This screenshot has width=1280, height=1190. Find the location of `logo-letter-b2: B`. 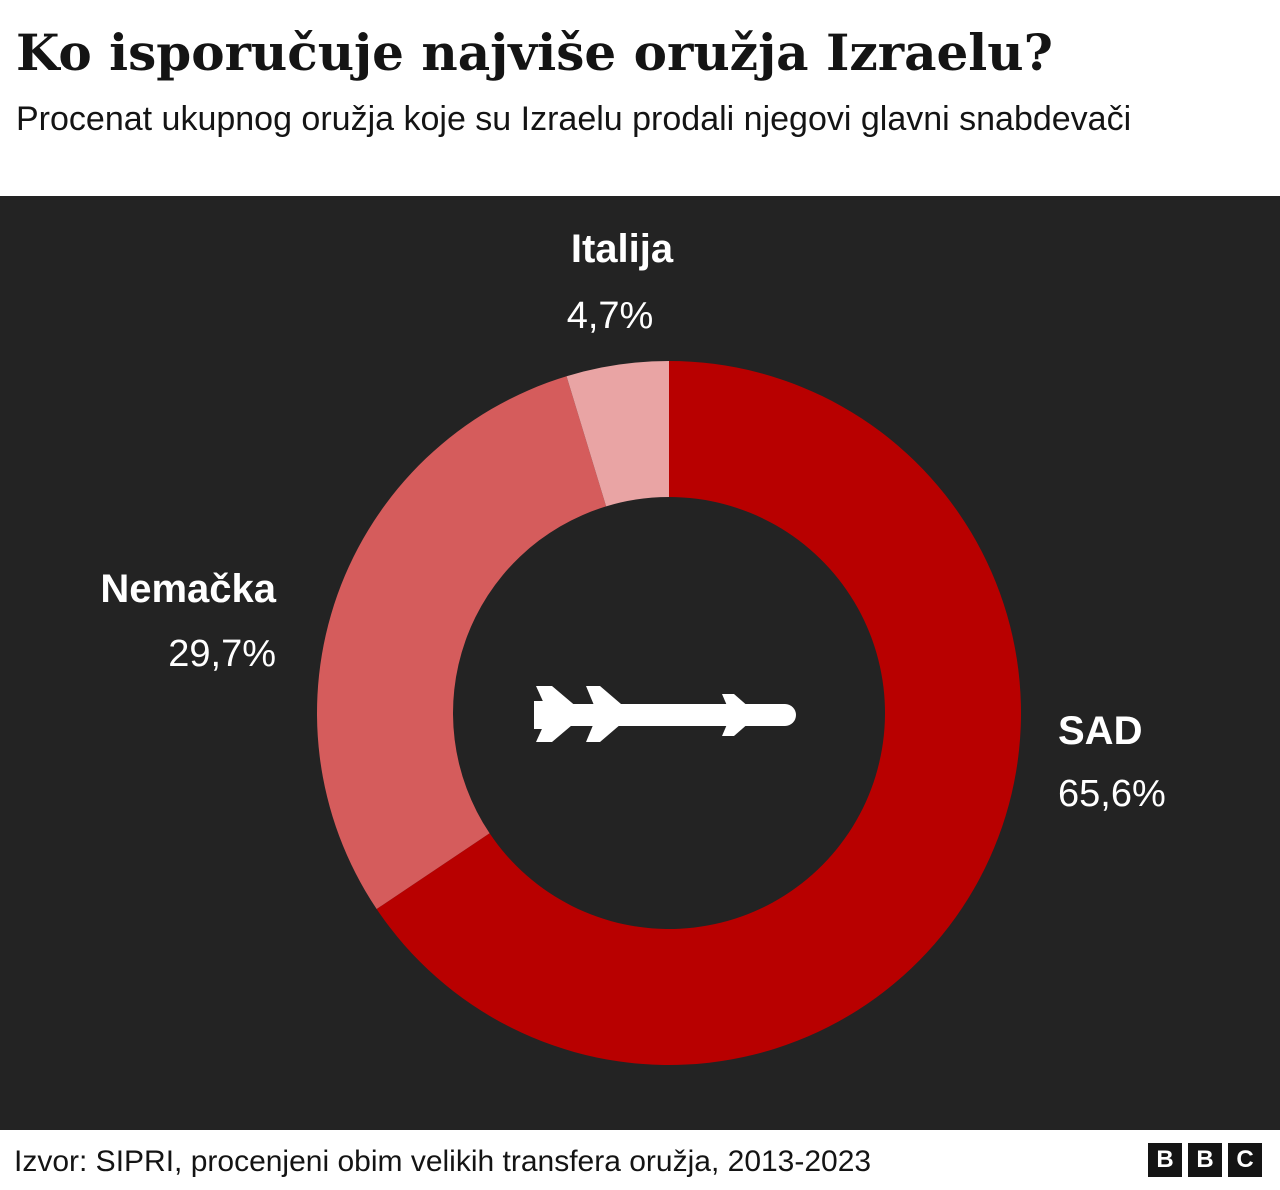

logo-letter-b2: B is located at coordinates (1205, 1160).